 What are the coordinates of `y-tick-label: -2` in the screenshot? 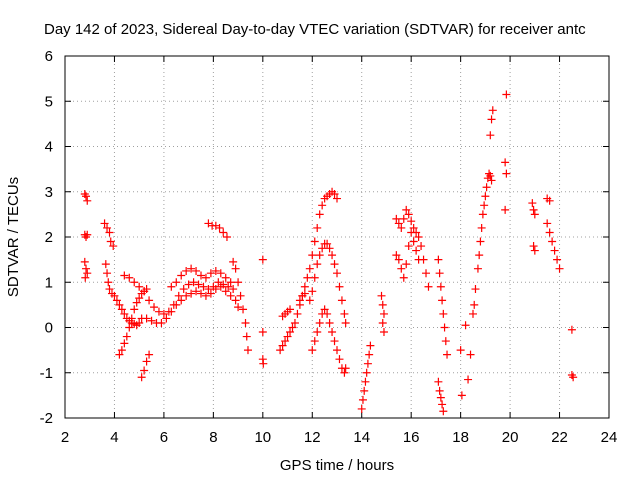 It's located at (46, 418).